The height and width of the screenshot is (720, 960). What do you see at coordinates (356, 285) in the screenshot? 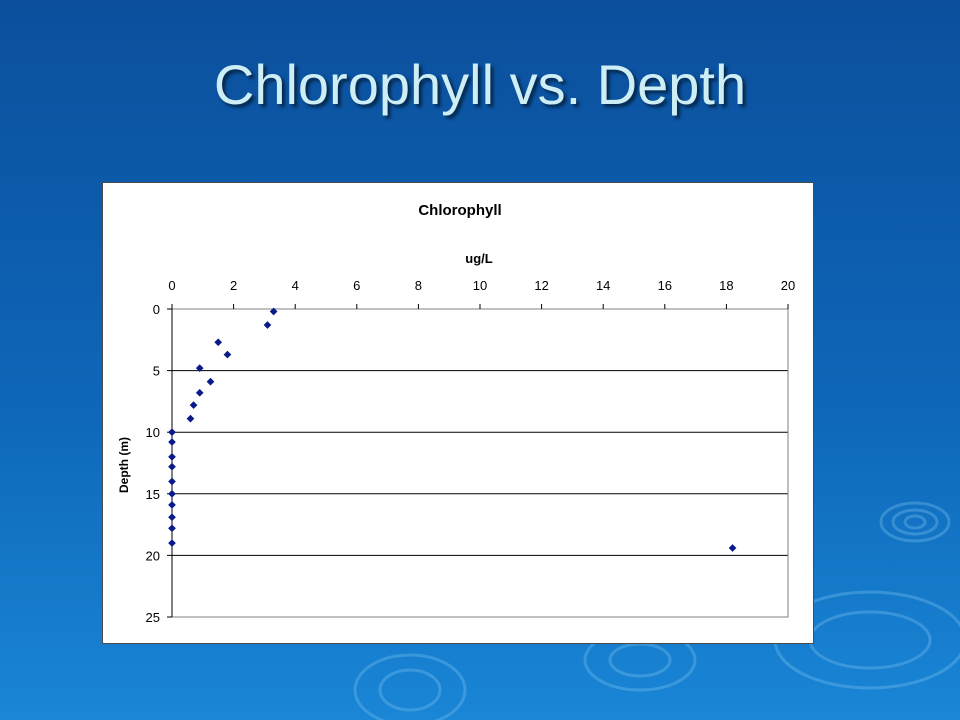
I see `x-tick-label: 6` at bounding box center [356, 285].